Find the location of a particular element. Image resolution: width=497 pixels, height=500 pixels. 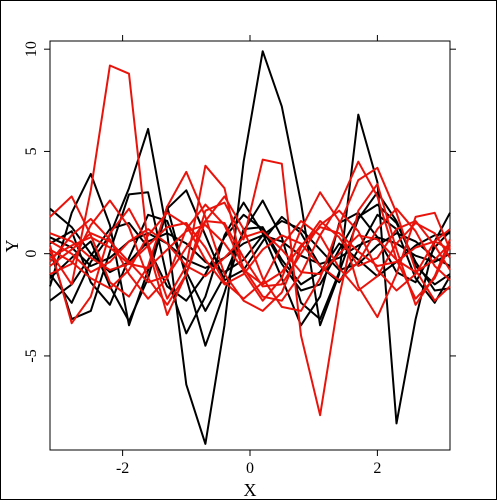

y-tick-label: 0 is located at coordinates (31, 254).